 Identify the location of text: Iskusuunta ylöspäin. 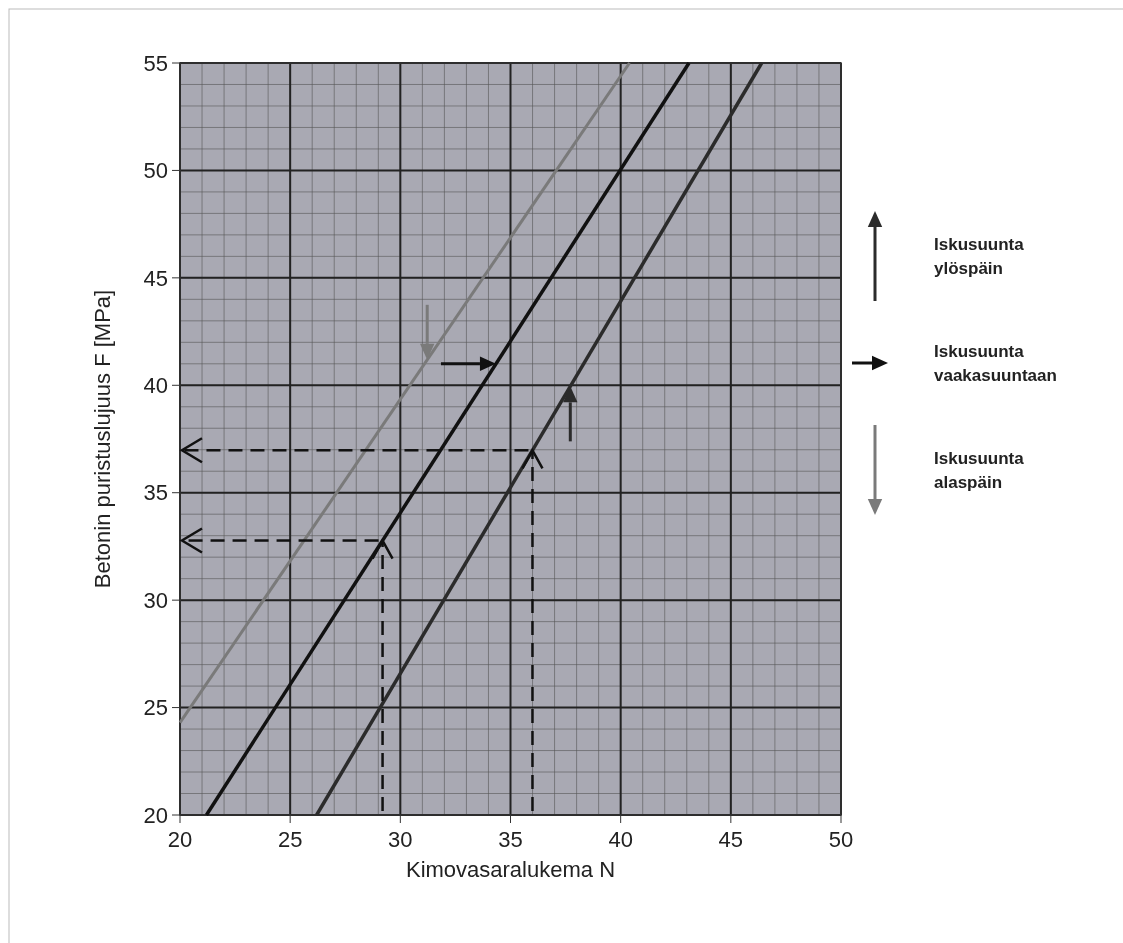
(979, 256).